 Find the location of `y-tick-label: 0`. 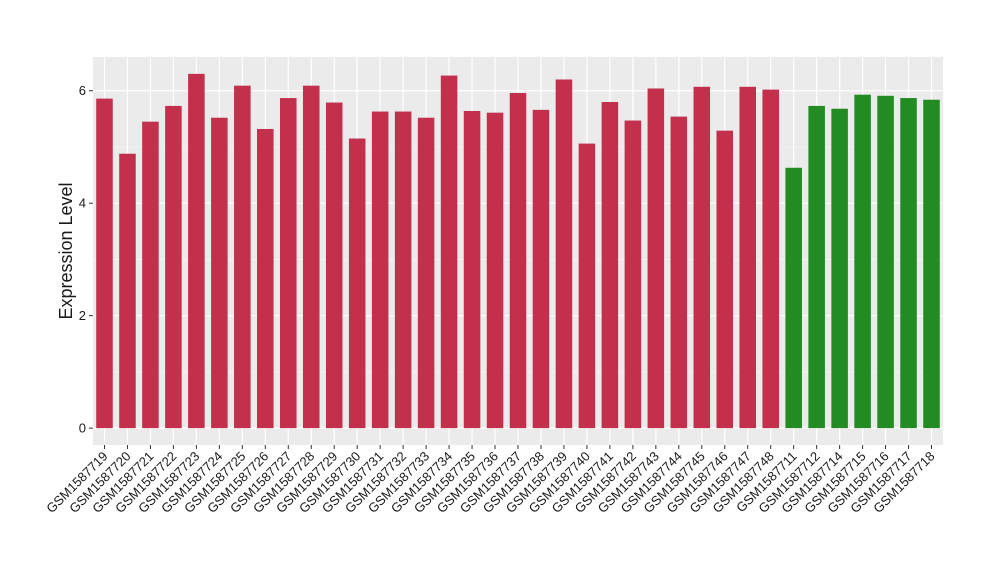

y-tick-label: 0 is located at coordinates (82, 428).